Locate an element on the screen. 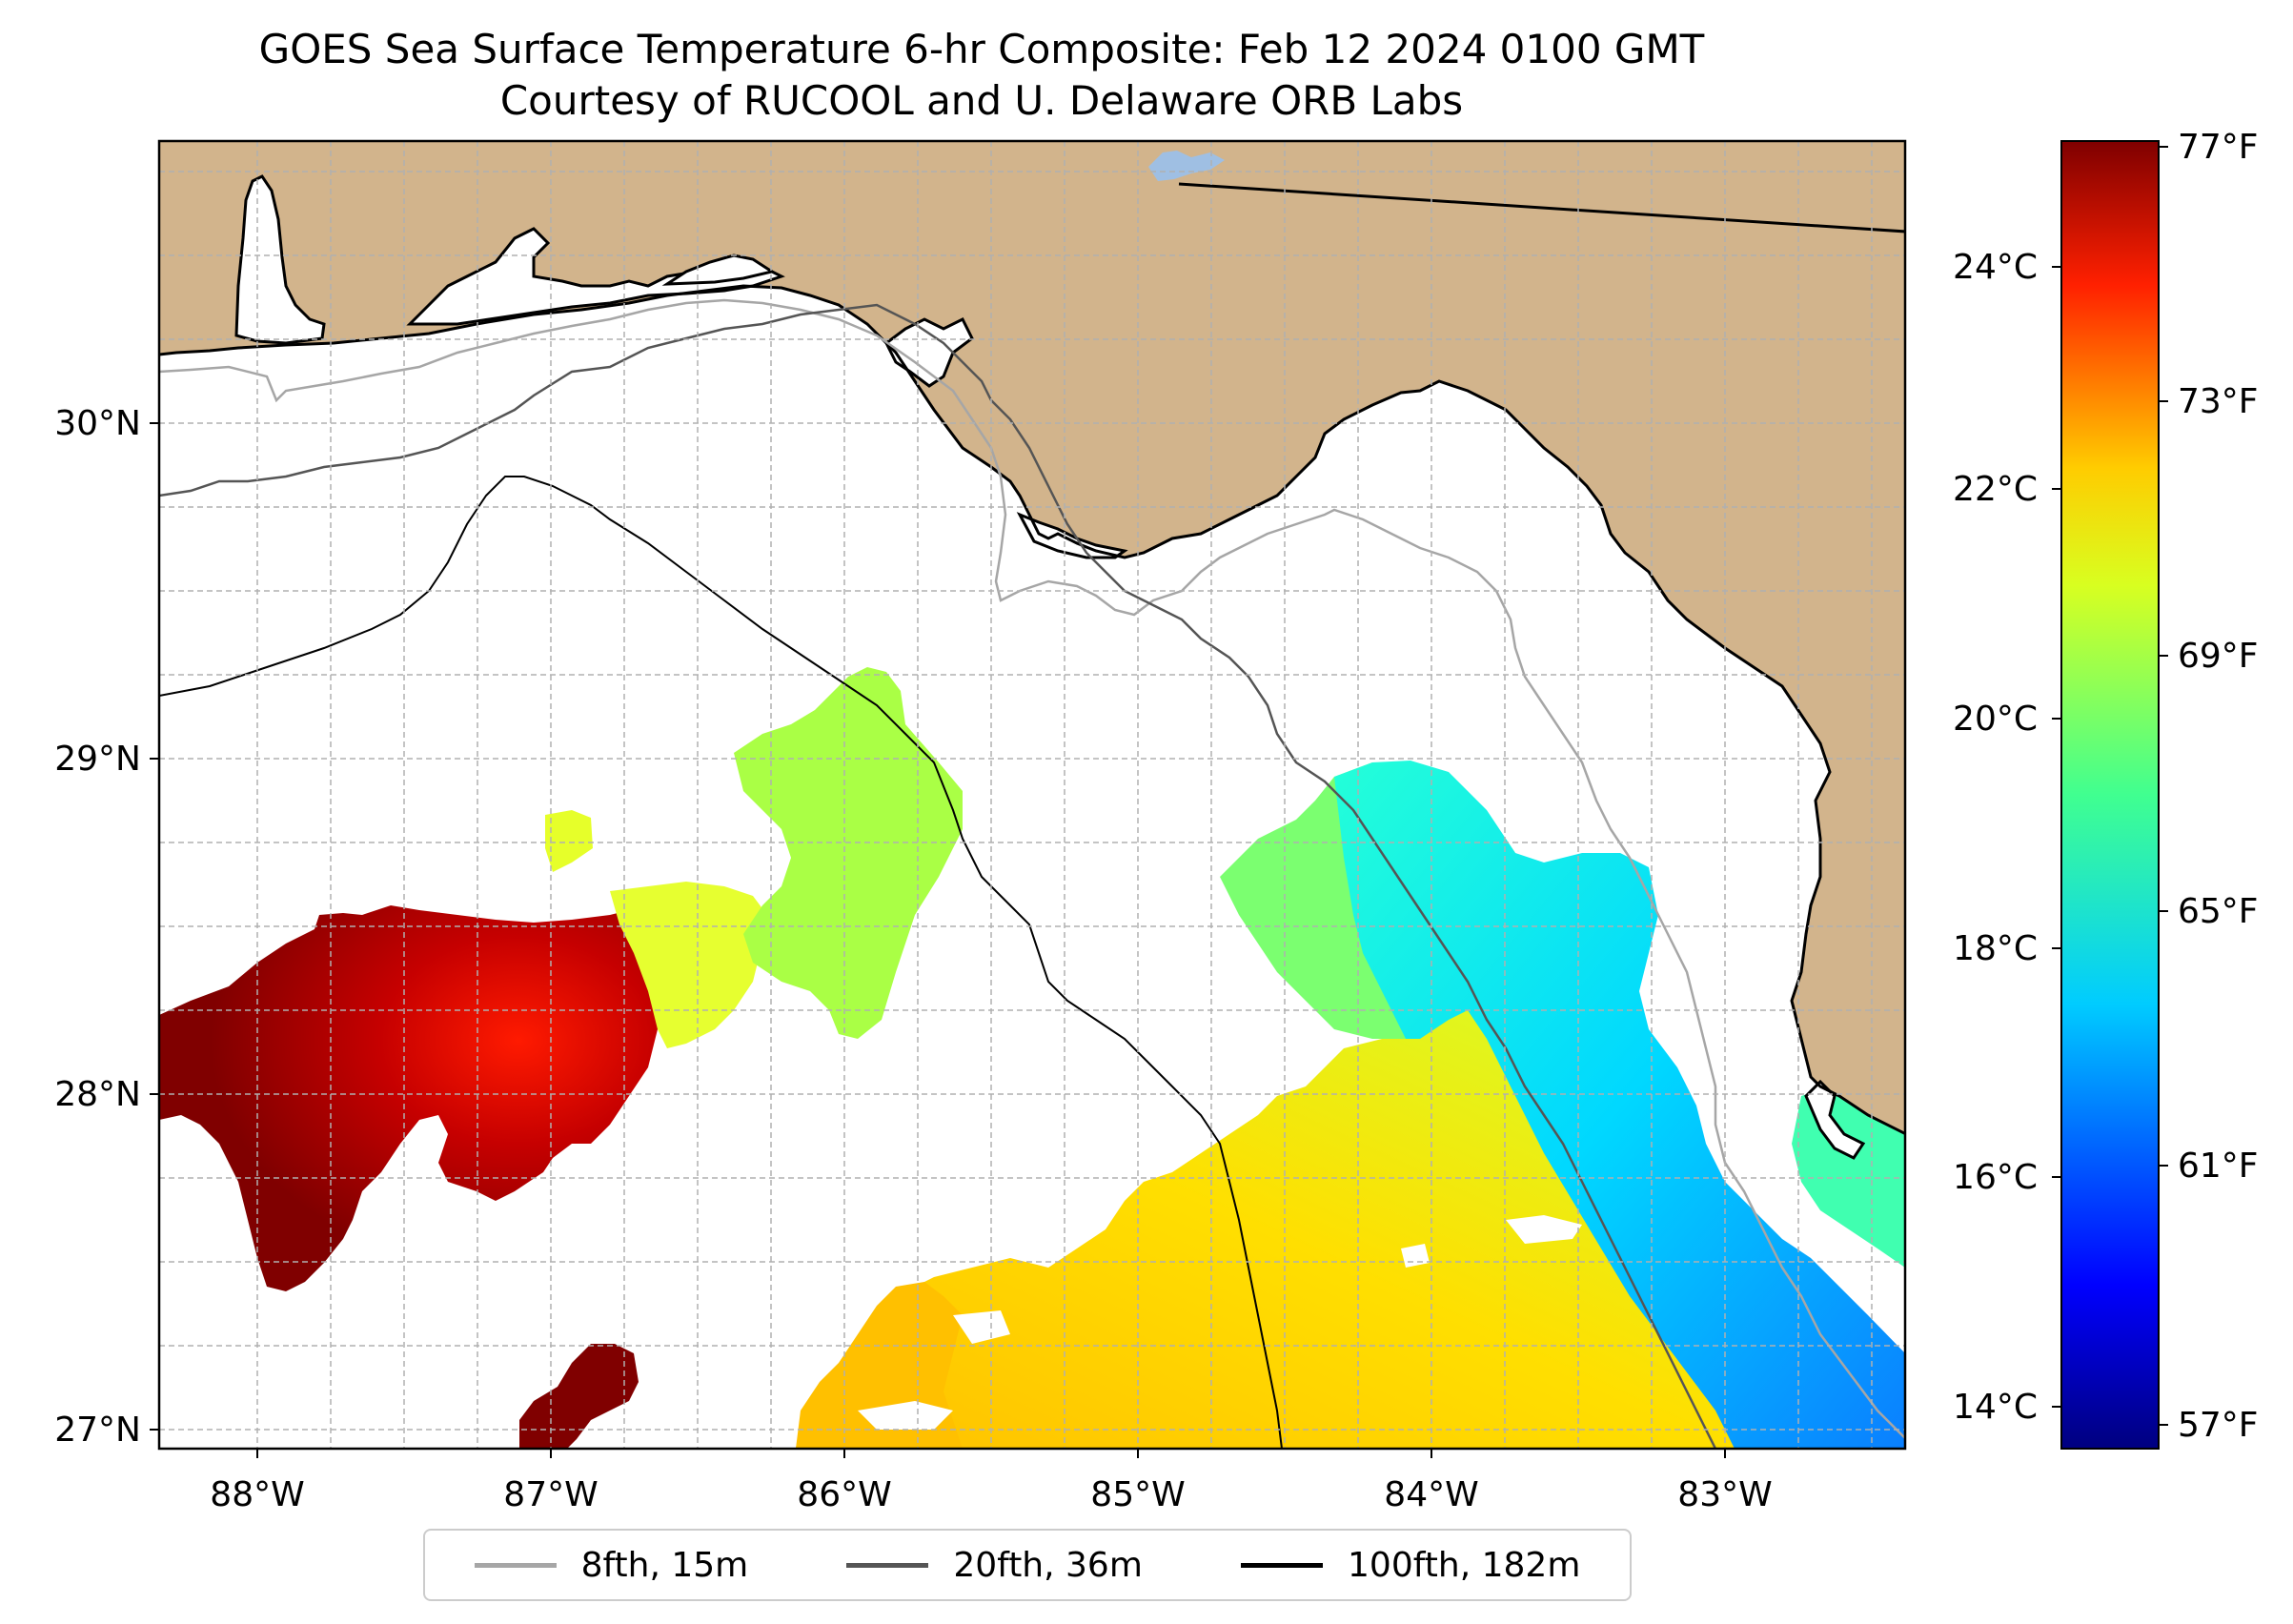 Image resolution: width=2293 pixels, height=1624 pixels. sst-small-red-patch is located at coordinates (579, 1396).